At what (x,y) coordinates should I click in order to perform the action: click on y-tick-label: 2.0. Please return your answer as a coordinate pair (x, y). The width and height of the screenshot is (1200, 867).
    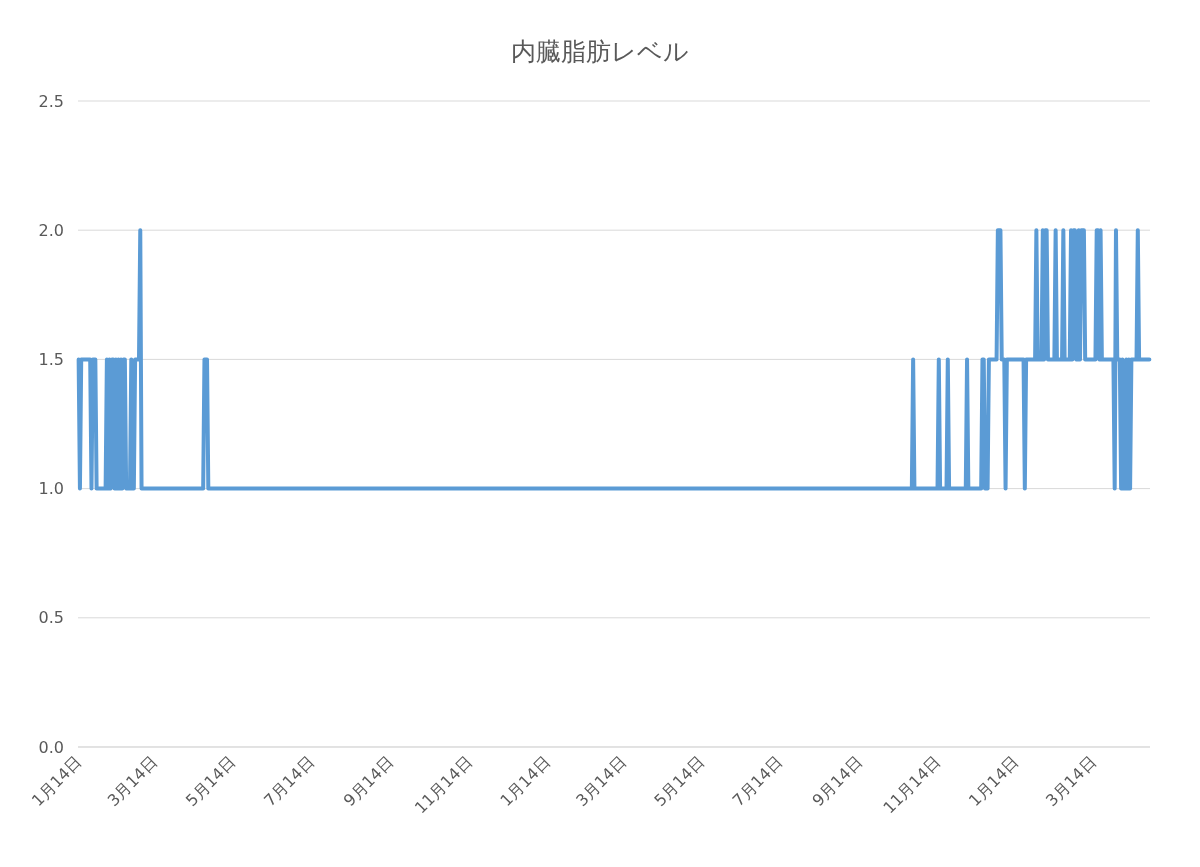
    Looking at the image, I should click on (51, 230).